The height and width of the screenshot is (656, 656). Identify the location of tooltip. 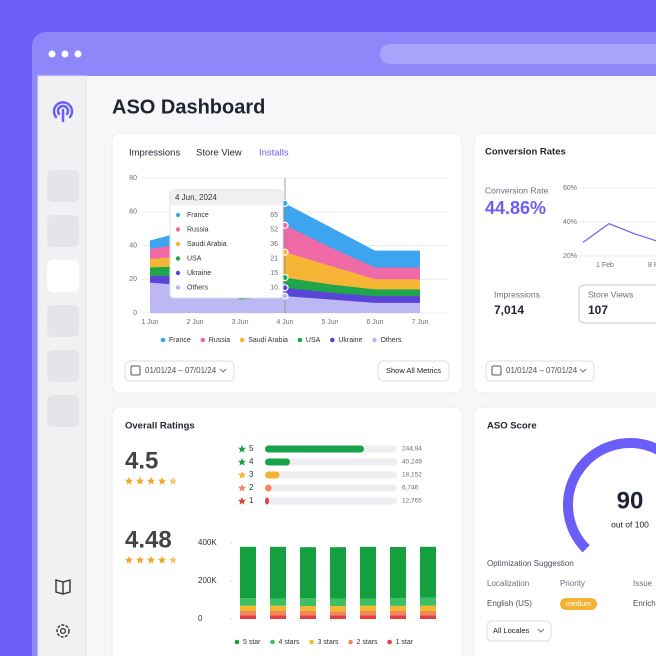
(226, 244).